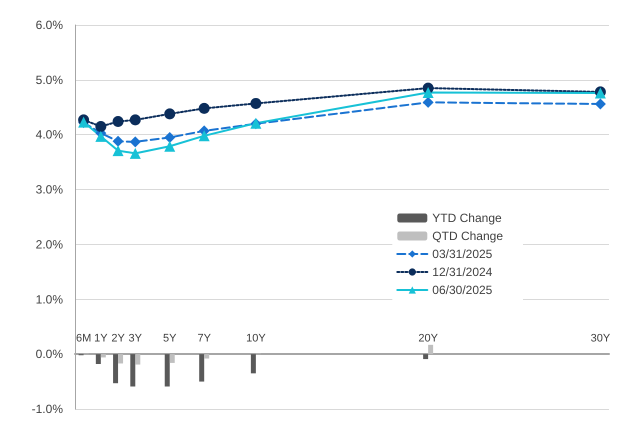 This screenshot has height=423, width=631. Describe the element at coordinates (462, 272) in the screenshot. I see `legend-label: 12/31/2024` at that location.